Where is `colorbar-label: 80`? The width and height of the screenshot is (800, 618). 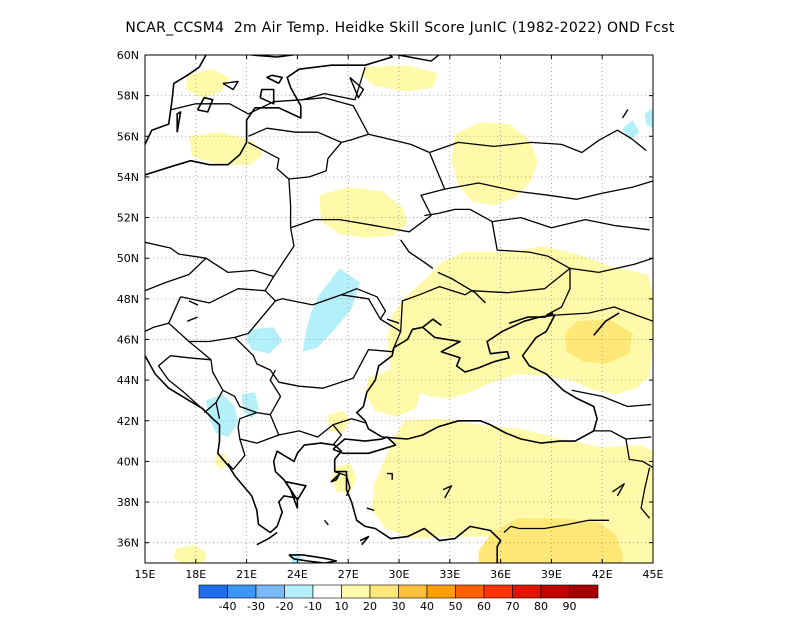 colorbar-label: 80 is located at coordinates (541, 606).